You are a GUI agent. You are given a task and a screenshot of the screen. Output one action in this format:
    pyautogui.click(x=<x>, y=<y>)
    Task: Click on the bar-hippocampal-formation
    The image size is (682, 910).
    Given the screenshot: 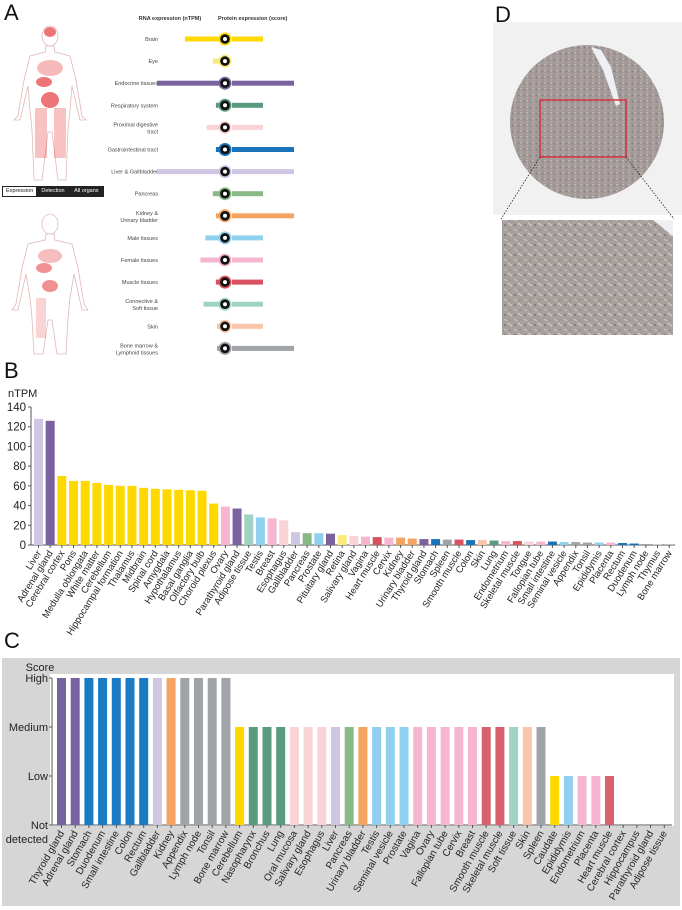 What is the action you would take?
    pyautogui.click(x=120, y=515)
    